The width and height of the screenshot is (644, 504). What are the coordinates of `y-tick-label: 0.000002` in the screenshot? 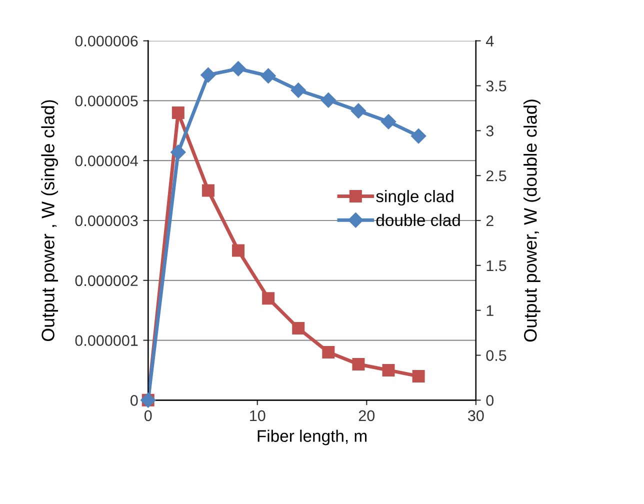 It's located at (106, 280).